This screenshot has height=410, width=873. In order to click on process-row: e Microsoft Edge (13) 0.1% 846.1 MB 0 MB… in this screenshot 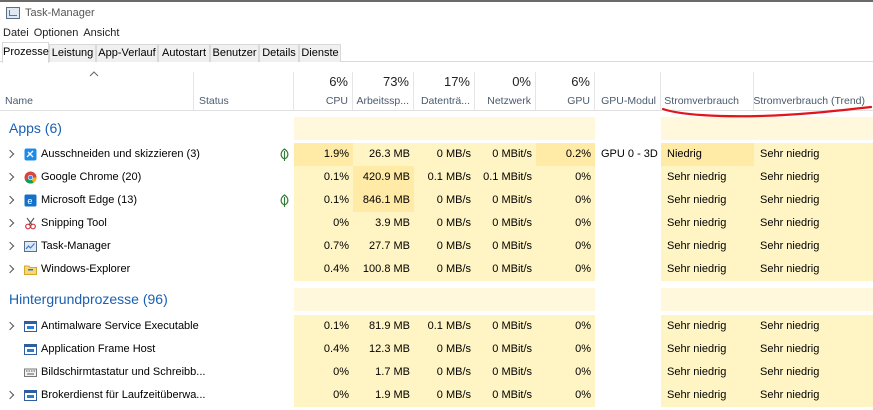, I will do `click(436, 200)`.